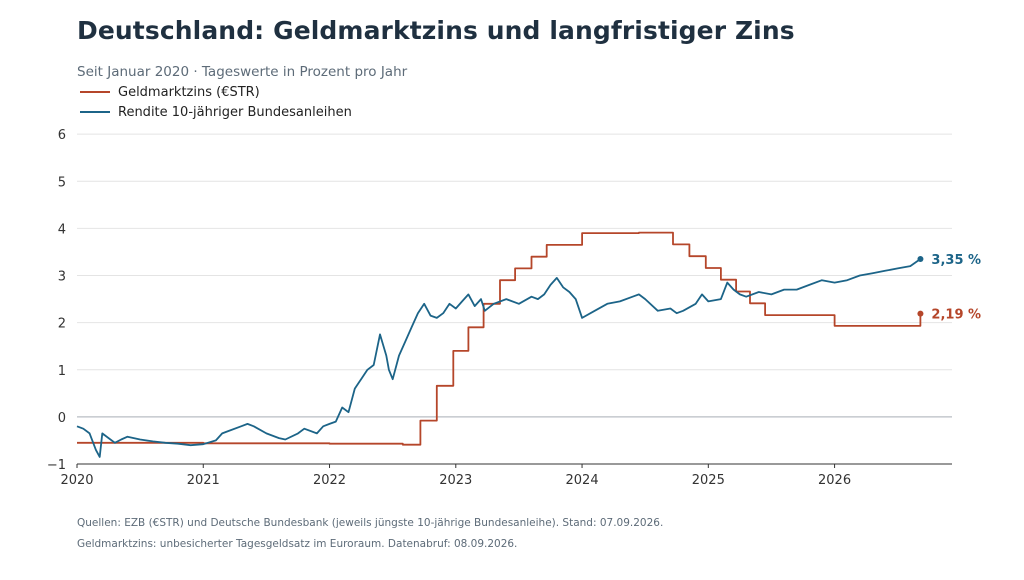 The image size is (1024, 580). Describe the element at coordinates (62, 182) in the screenshot. I see `y-tick-label: 5` at that location.